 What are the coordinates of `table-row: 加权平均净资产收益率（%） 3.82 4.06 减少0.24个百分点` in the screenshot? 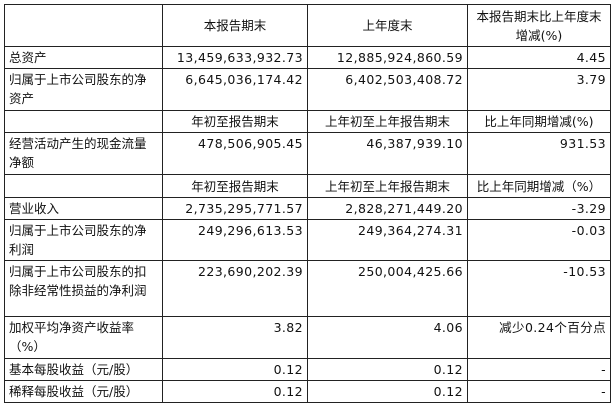 It's located at (307, 337).